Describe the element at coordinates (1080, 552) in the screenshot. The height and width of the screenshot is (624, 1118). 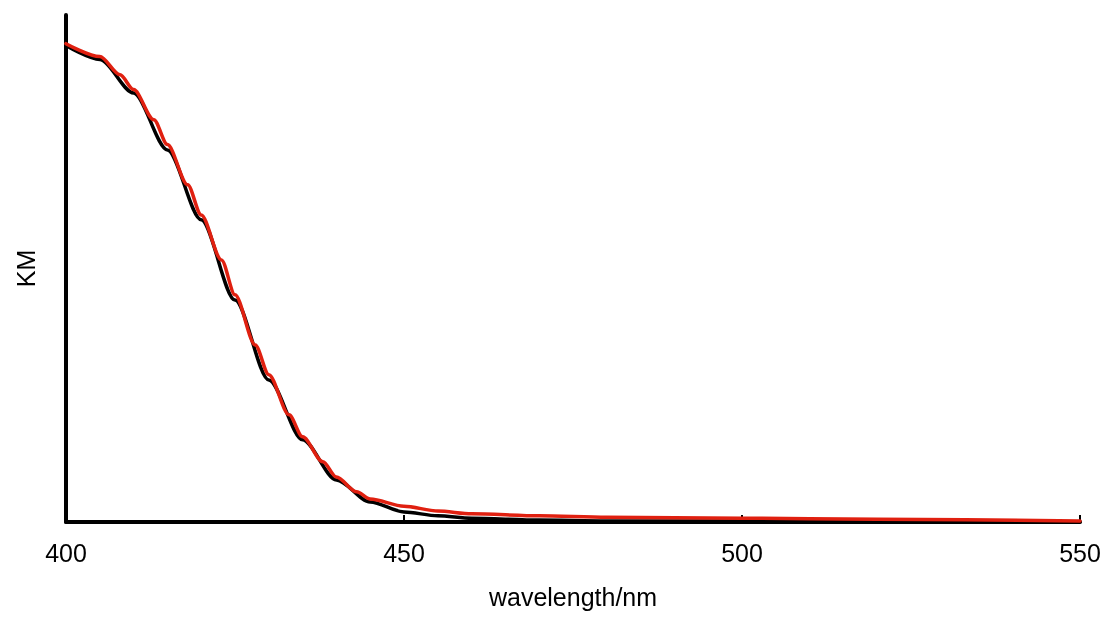
I see `x-tick-label: 550` at that location.